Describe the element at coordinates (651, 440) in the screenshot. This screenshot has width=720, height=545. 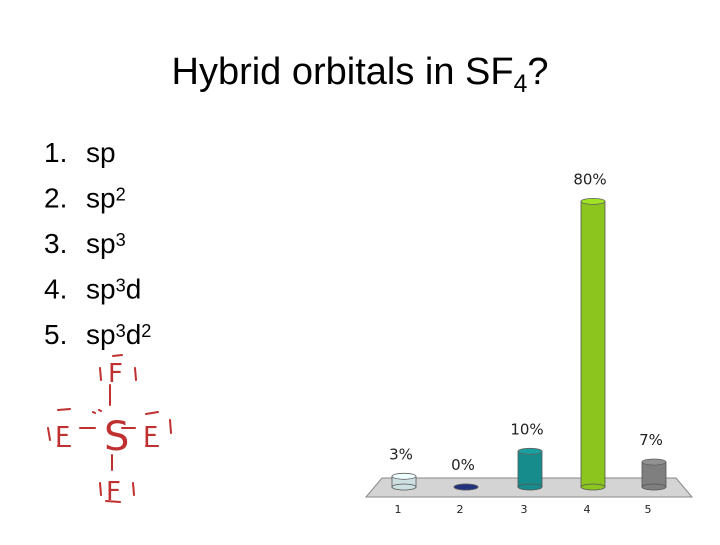
I see `value-label: 7%` at that location.